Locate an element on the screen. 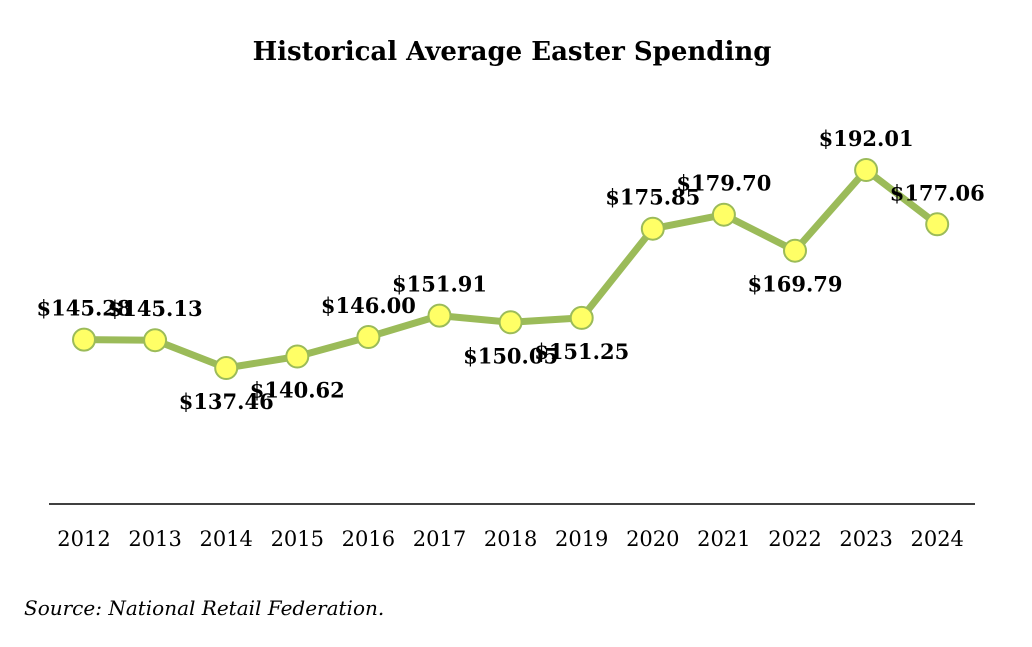 The width and height of the screenshot is (1032, 647). data-point-2024 is located at coordinates (937, 224).